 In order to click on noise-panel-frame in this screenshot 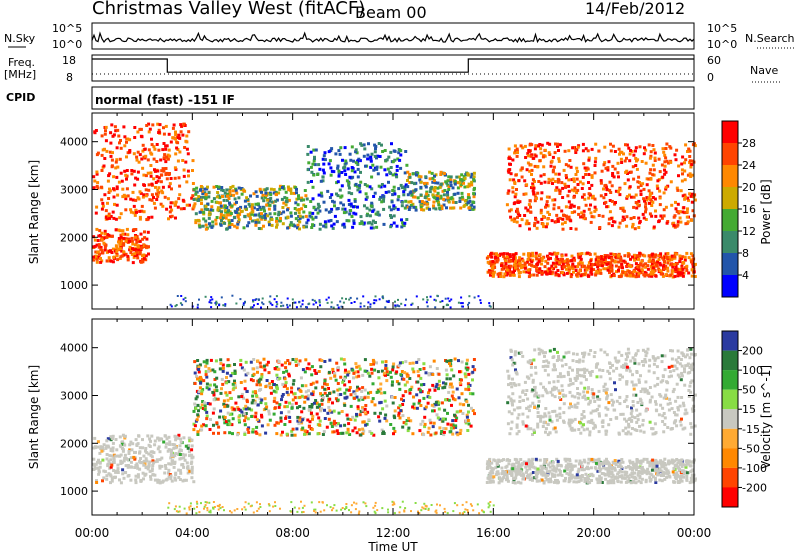, I will do `click(393, 36)`.